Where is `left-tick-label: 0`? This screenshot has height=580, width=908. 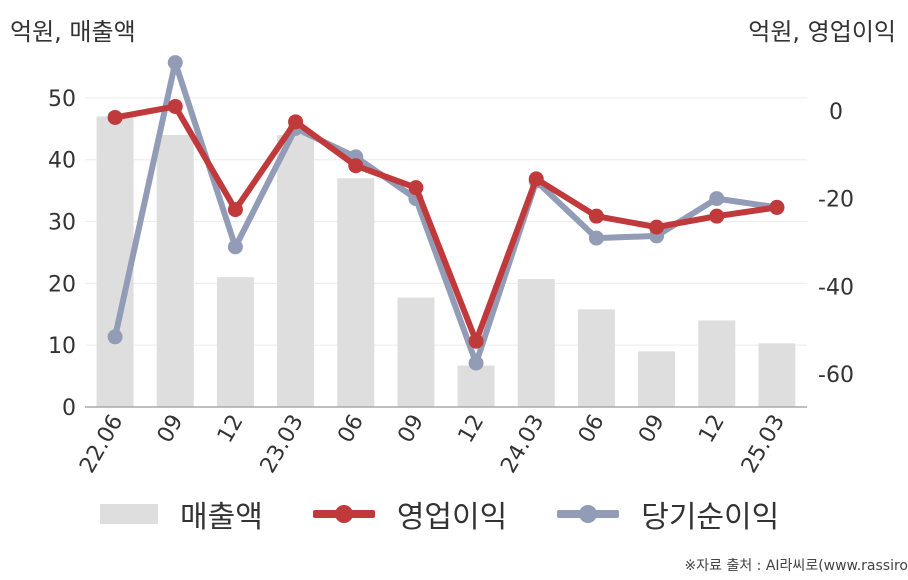
left-tick-label: 0 is located at coordinates (69, 408).